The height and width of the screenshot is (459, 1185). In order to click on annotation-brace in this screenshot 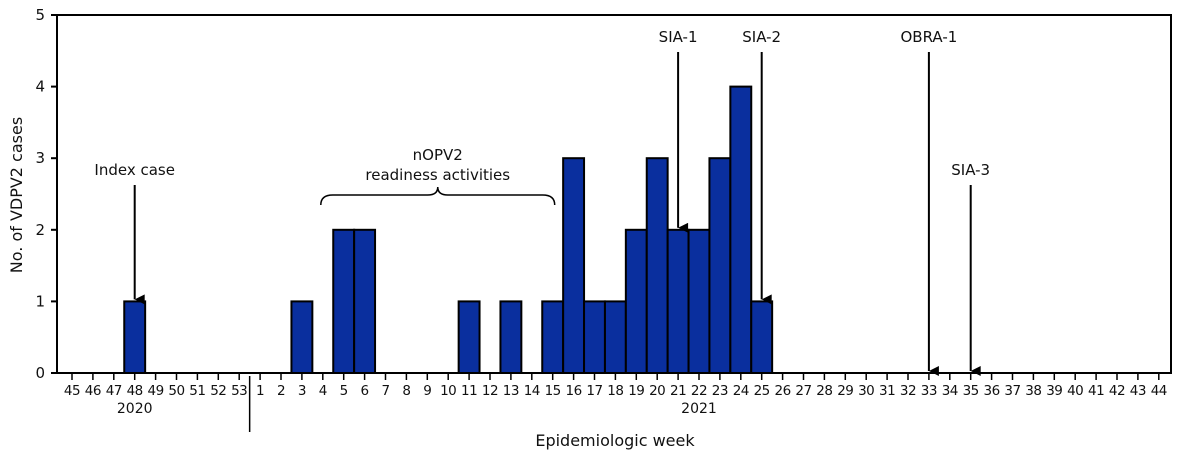, I will do `click(438, 196)`.